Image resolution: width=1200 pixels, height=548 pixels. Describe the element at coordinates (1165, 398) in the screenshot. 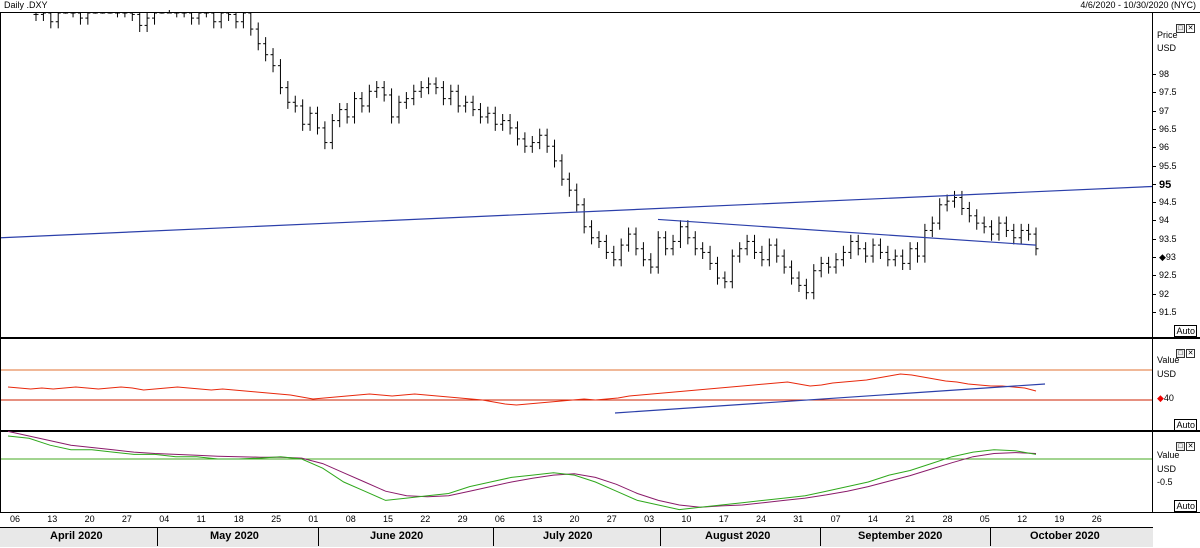

I see `rsi-tick-label: ◆40` at that location.